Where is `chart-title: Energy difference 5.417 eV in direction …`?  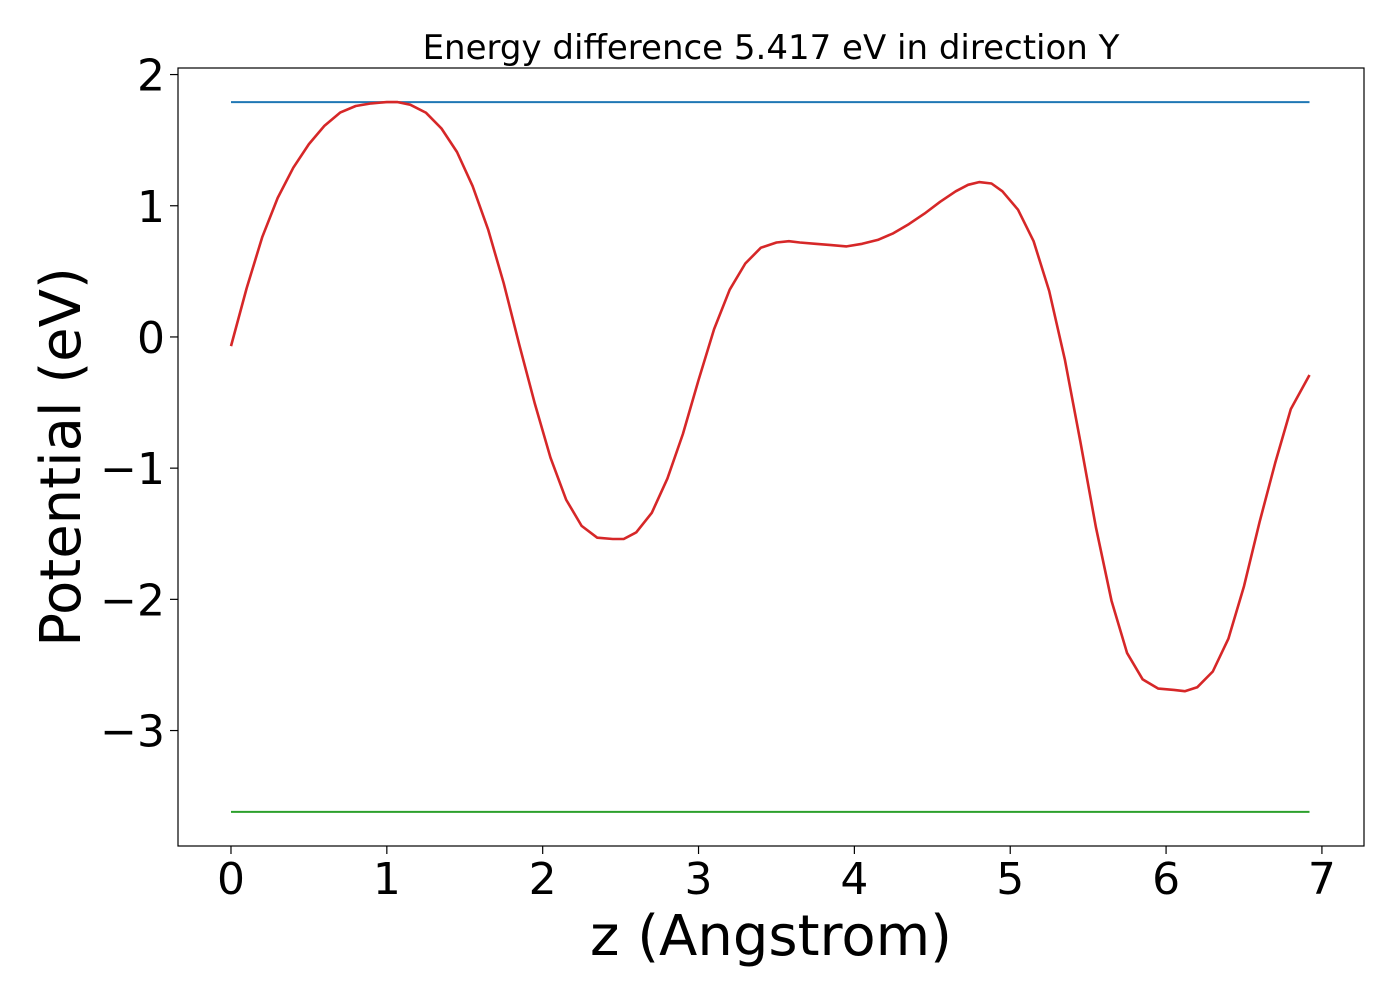
chart-title: Energy difference 5.417 eV in direction … is located at coordinates (771, 48).